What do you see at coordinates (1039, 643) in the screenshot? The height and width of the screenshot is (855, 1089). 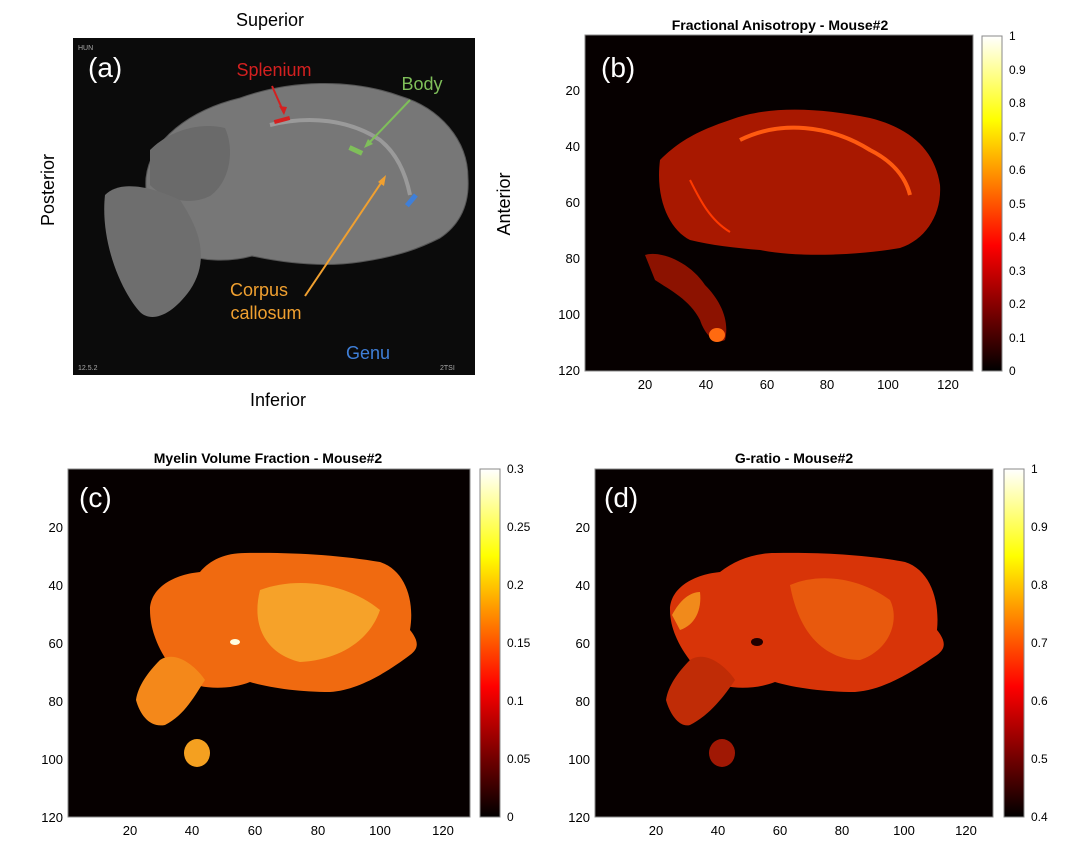 I see `colorbar-tick-label: 0.7` at bounding box center [1039, 643].